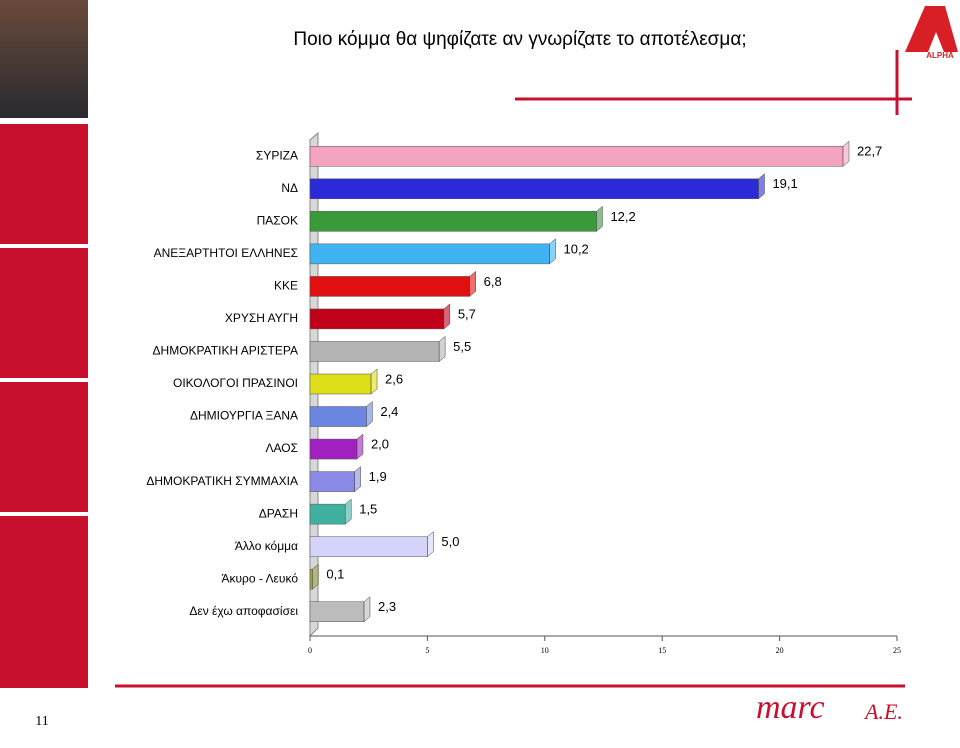 This screenshot has height=748, width=960. I want to click on y-tick-label: ΔΡΑΣΗ, so click(278, 513).